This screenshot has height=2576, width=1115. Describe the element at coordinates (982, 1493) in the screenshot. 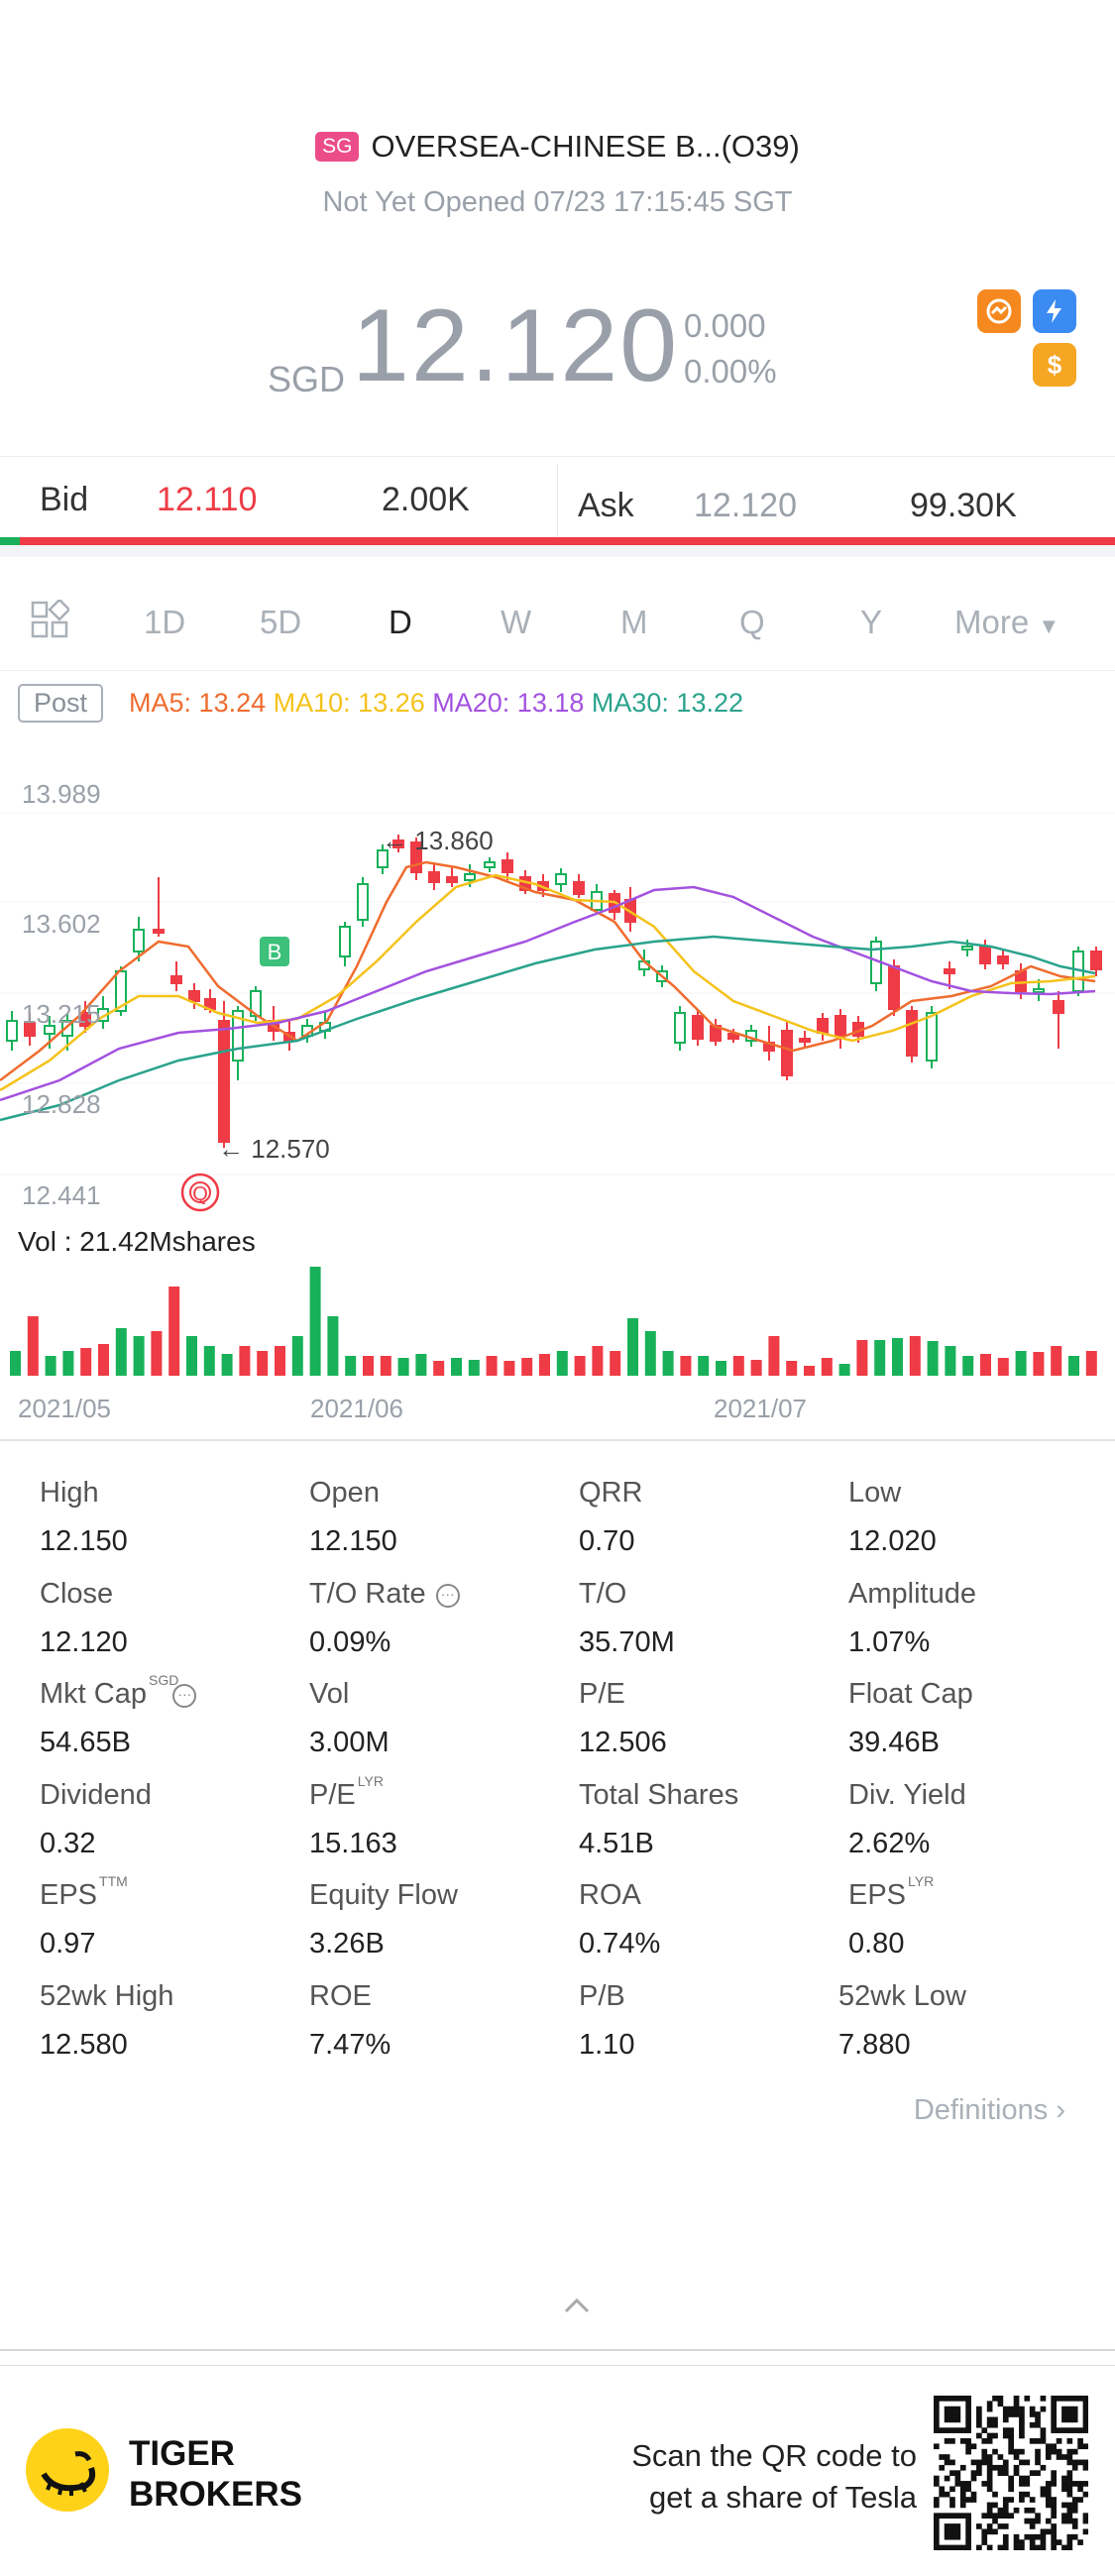

I see `stat-label: Low` at that location.